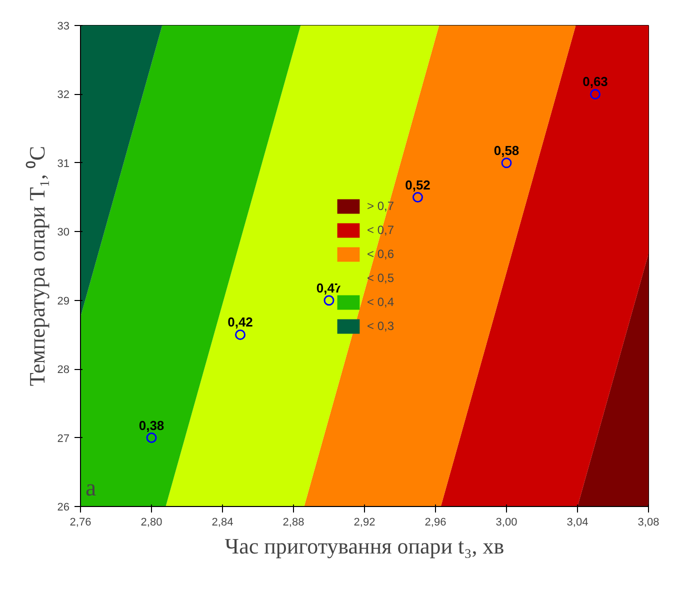 This screenshot has width=678, height=596. What do you see at coordinates (63, 370) in the screenshot?
I see `y-tick-label: 28` at bounding box center [63, 370].